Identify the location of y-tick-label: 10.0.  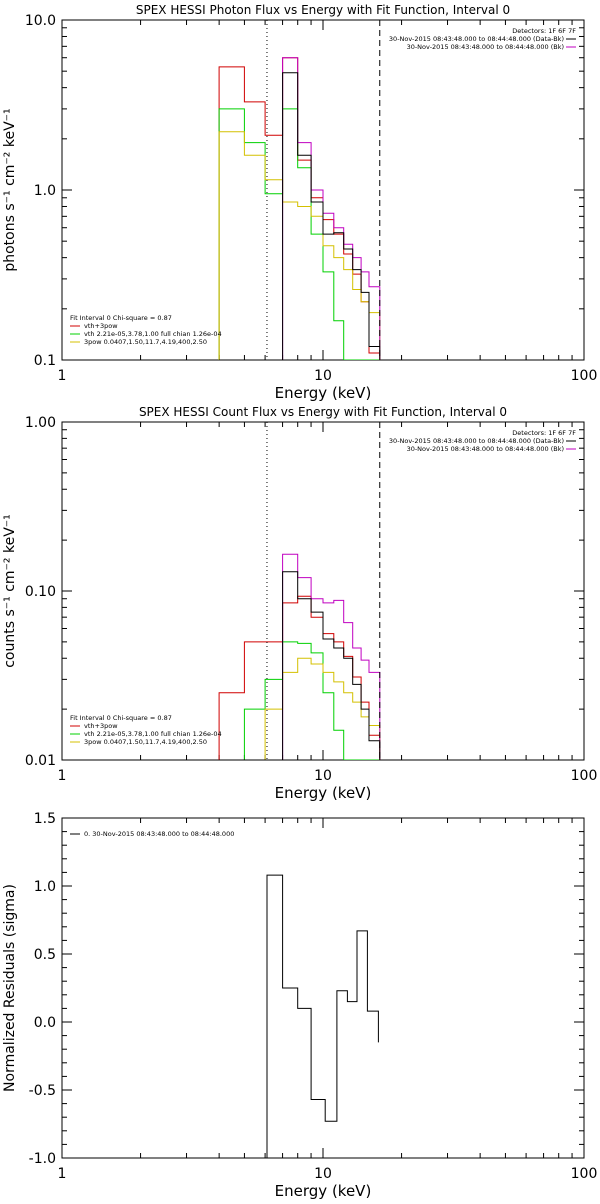
(40, 21).